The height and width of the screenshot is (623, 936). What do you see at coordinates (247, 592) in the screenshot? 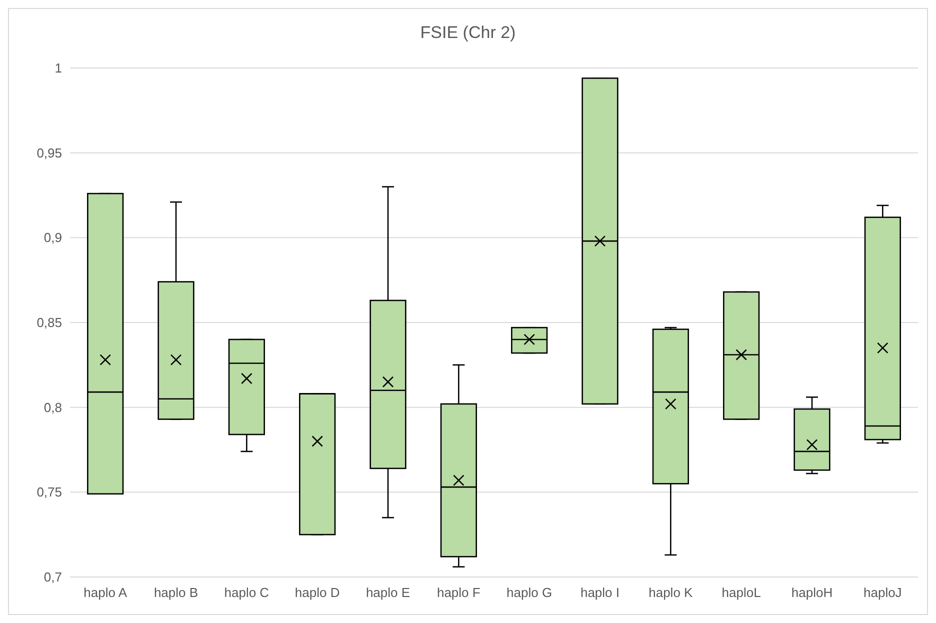
I see `x-tick-label: haplo C` at bounding box center [247, 592].